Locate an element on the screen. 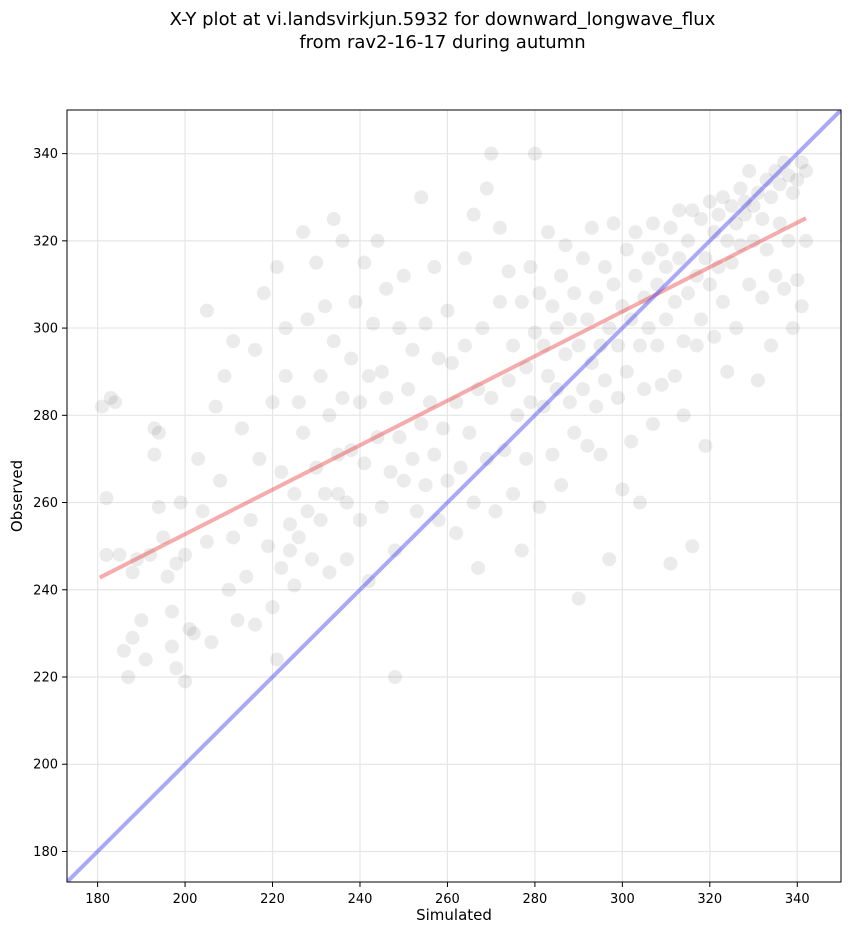  x-tick-label: 340 is located at coordinates (797, 899).